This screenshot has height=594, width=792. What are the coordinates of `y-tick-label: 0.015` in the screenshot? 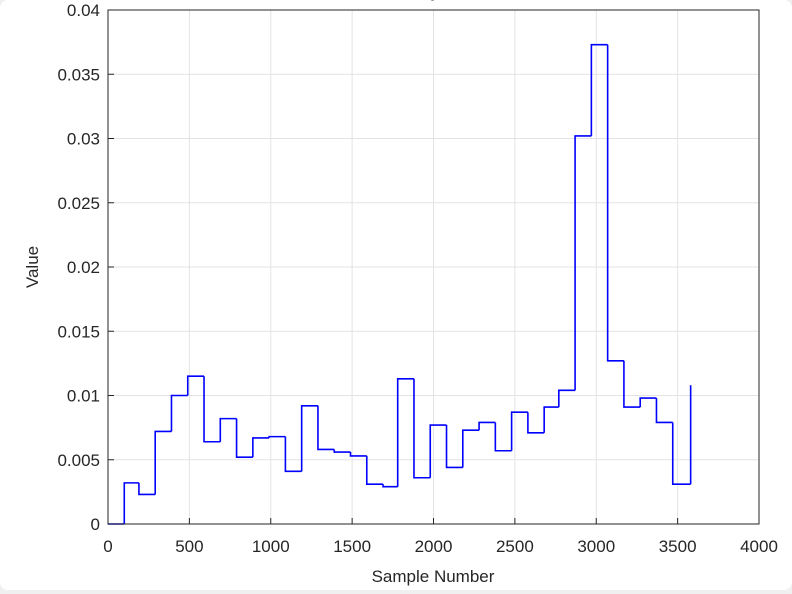 It's located at (78, 331).